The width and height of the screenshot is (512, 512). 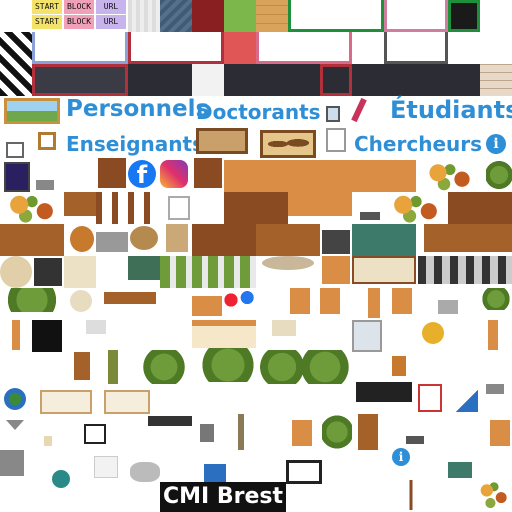 What do you see at coordinates (144, 268) in the screenshot?
I see `green-table` at bounding box center [144, 268].